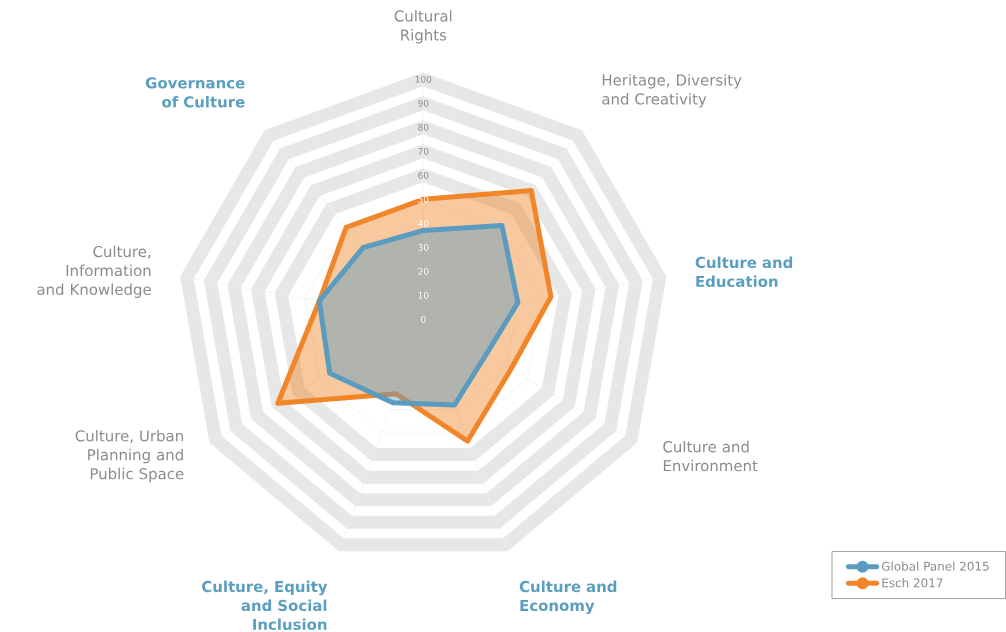  Describe the element at coordinates (423, 271) in the screenshot. I see `y-tick-label: 20` at that location.